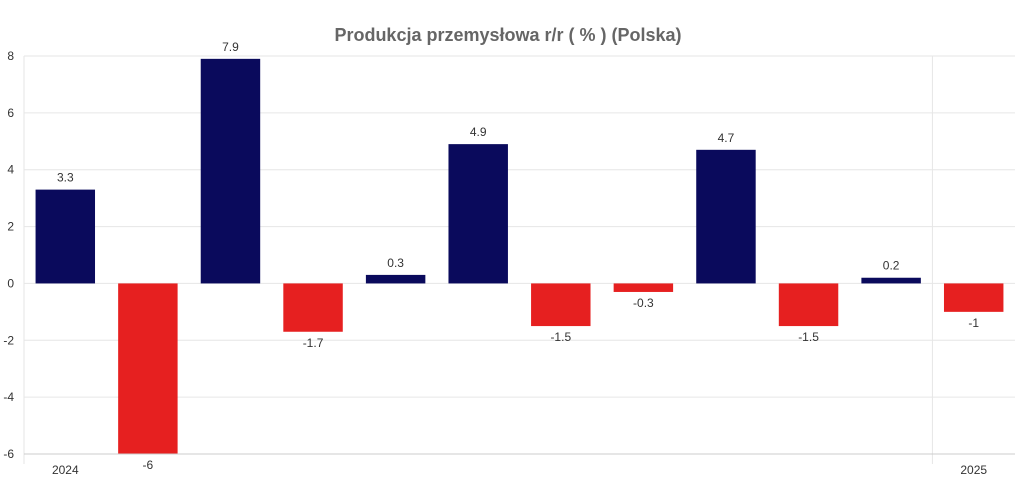 The image size is (1028, 477). I want to click on data-label-7: -1.5, so click(560, 337).